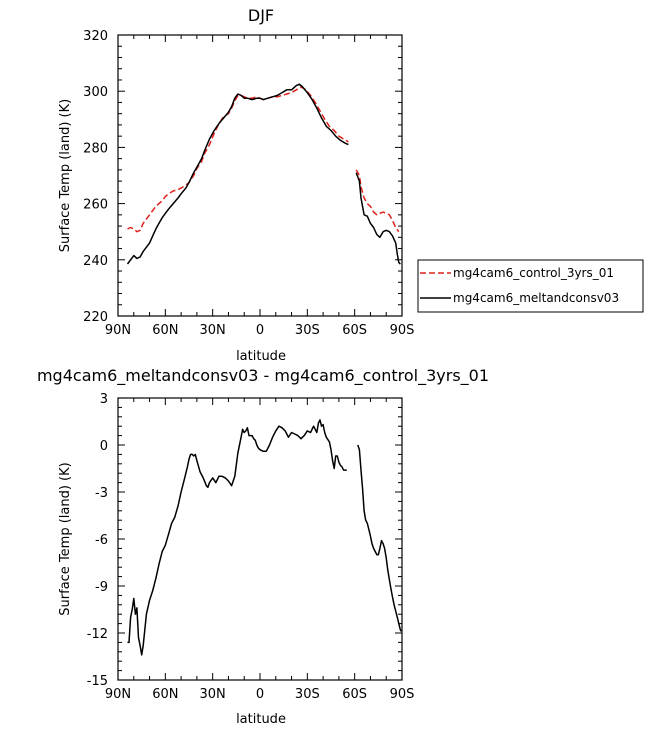  What do you see at coordinates (95, 205) in the screenshot?
I see `y-tick-label: 260` at bounding box center [95, 205].